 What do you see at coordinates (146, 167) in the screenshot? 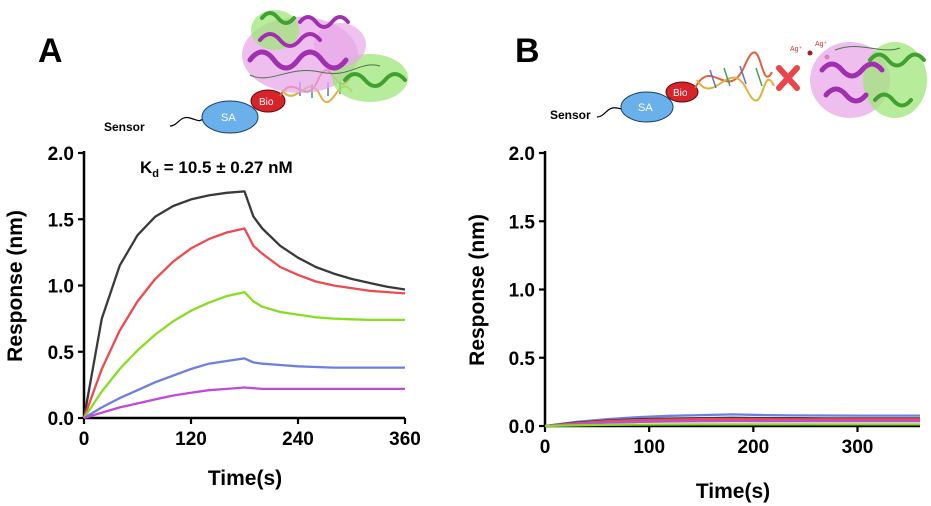
I see `kd-prefix: K` at bounding box center [146, 167].